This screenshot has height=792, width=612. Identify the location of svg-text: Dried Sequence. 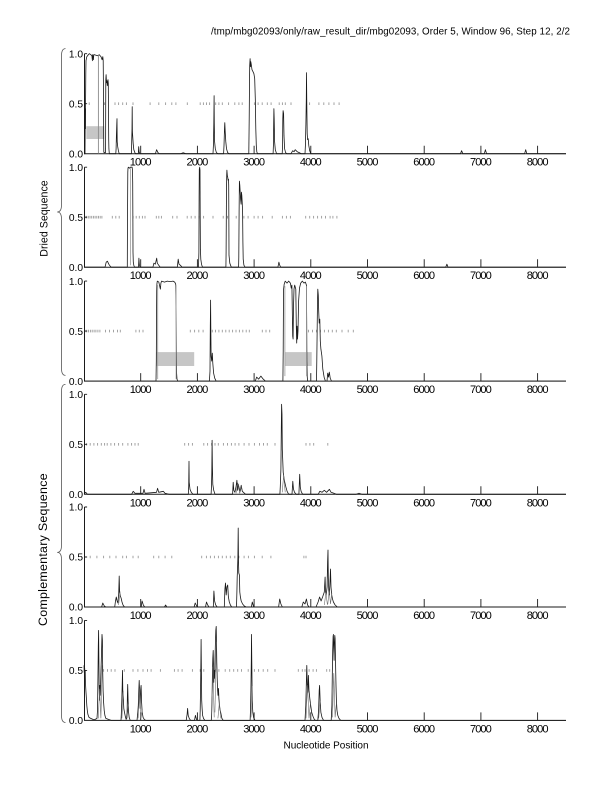
(44, 218).